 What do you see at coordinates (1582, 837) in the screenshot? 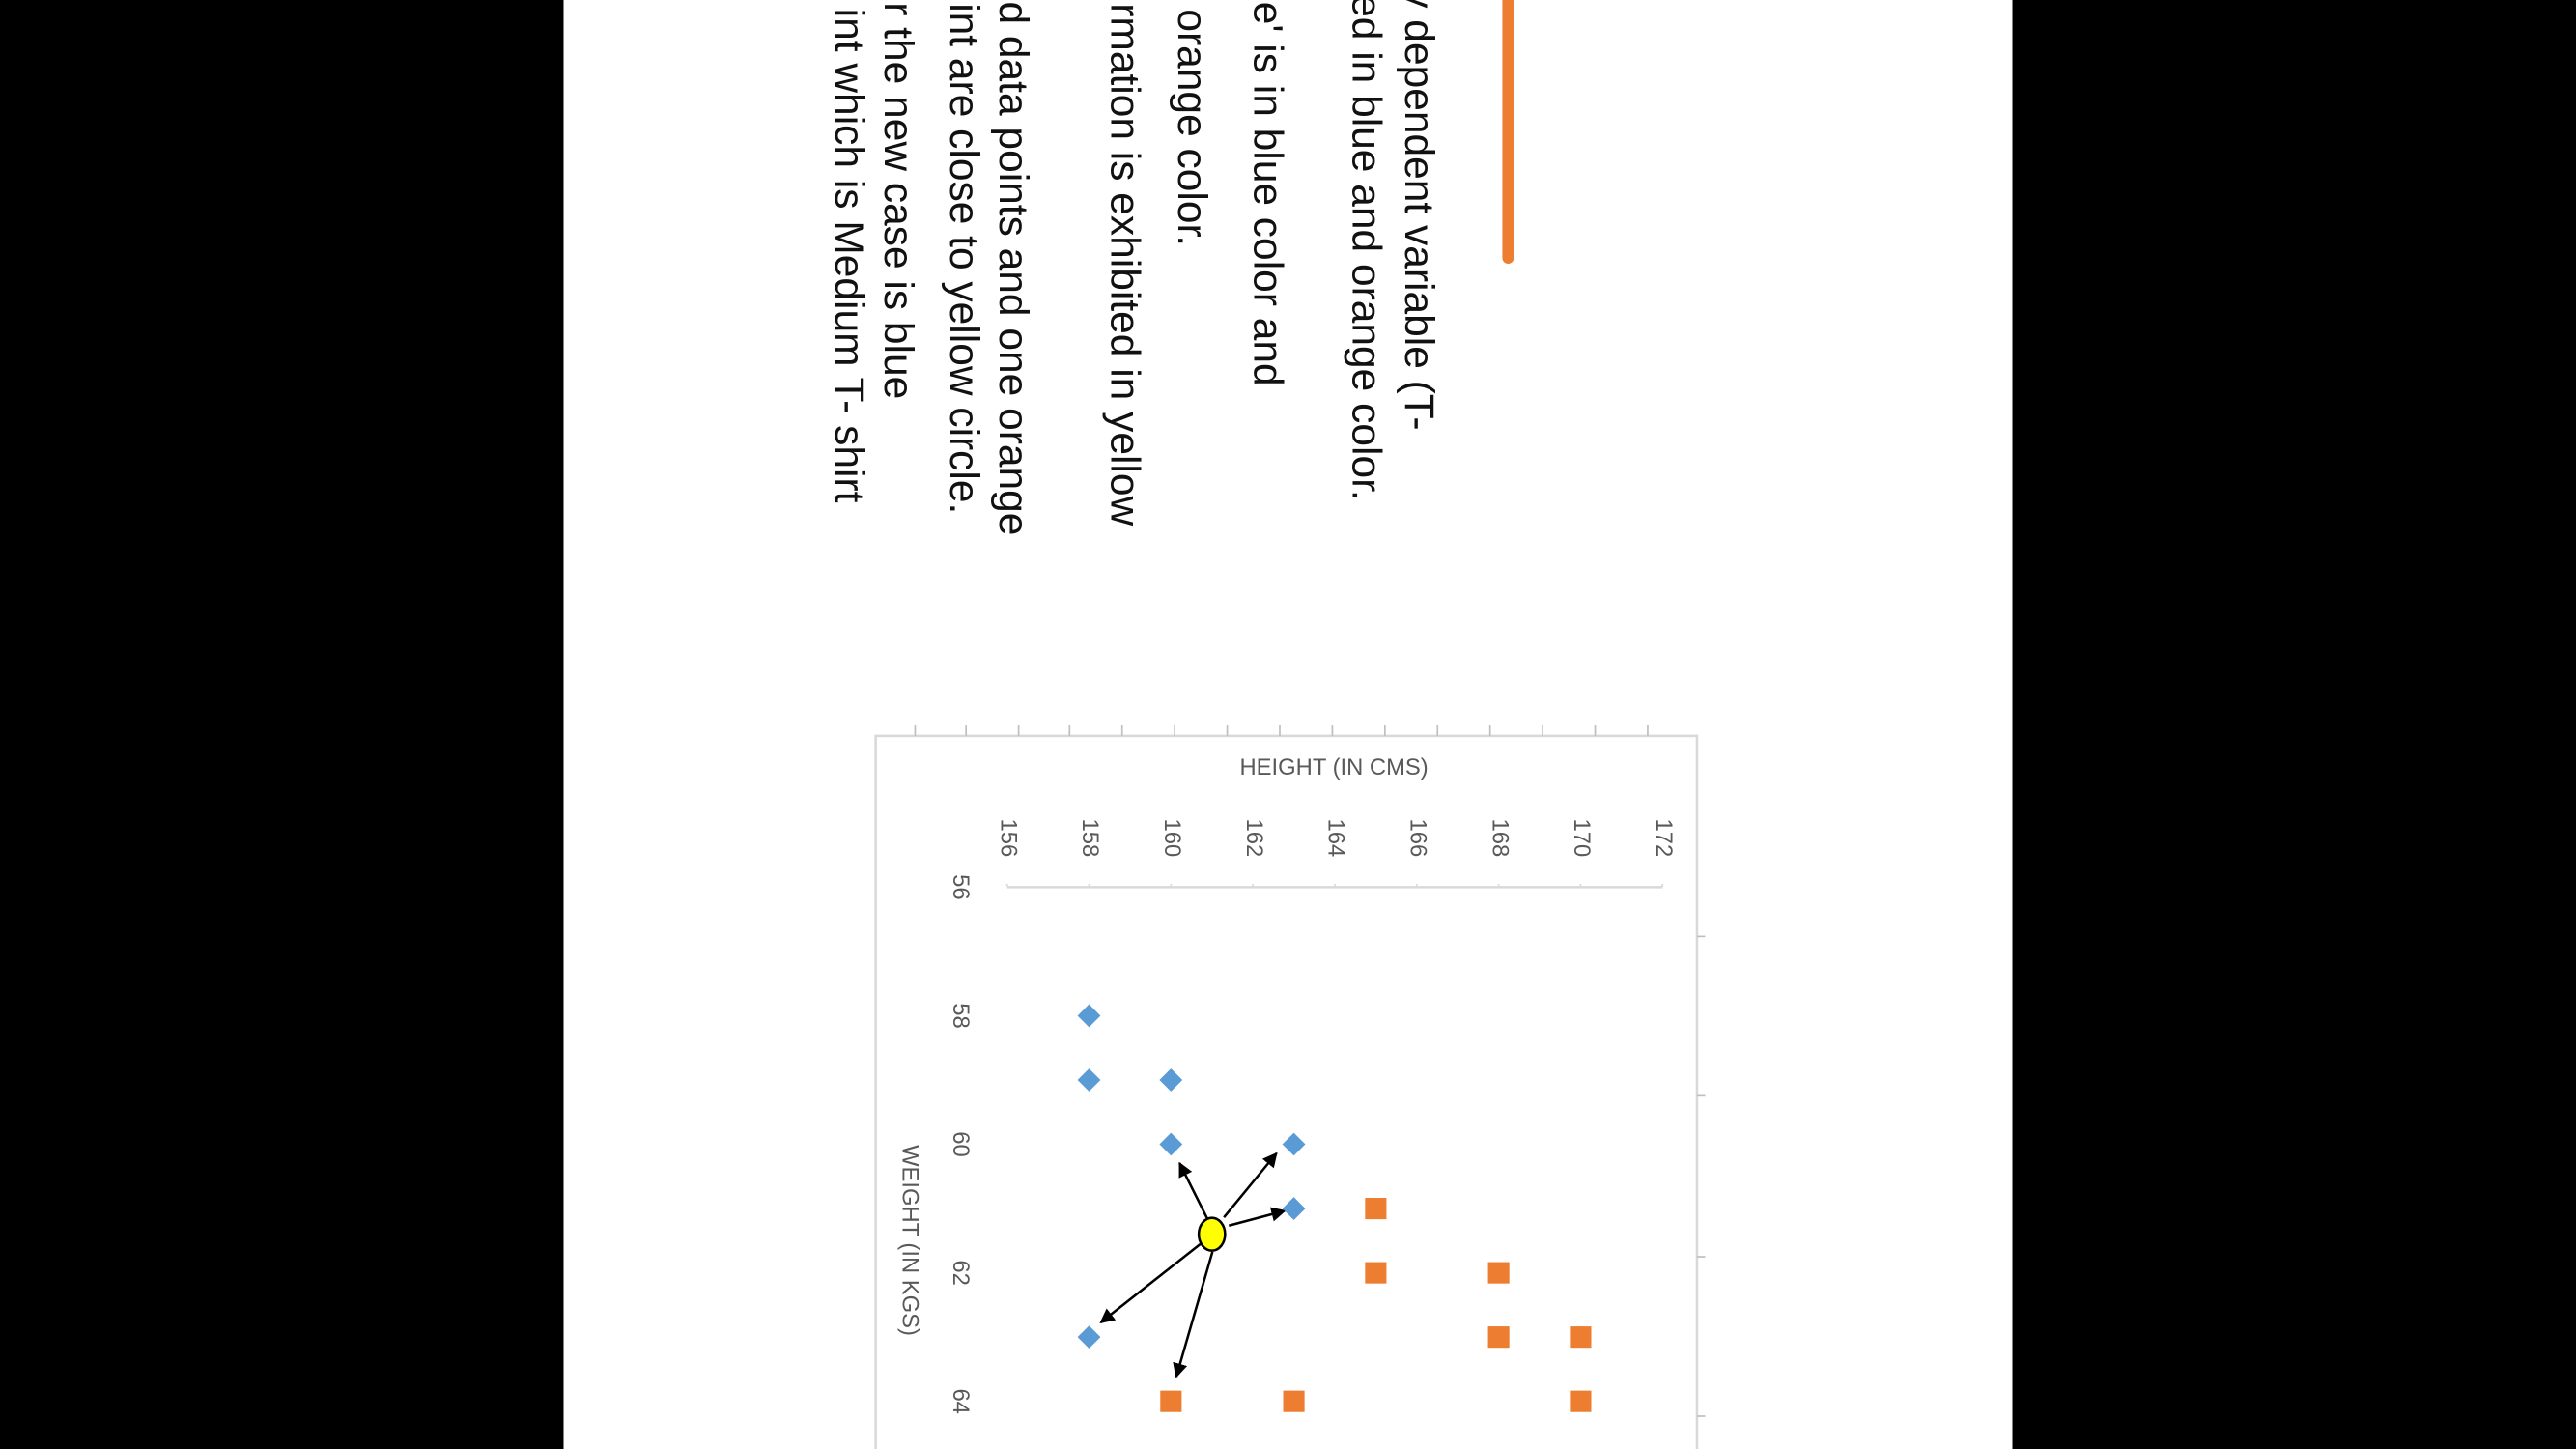
I see `y-tick-label: 170` at bounding box center [1582, 837].